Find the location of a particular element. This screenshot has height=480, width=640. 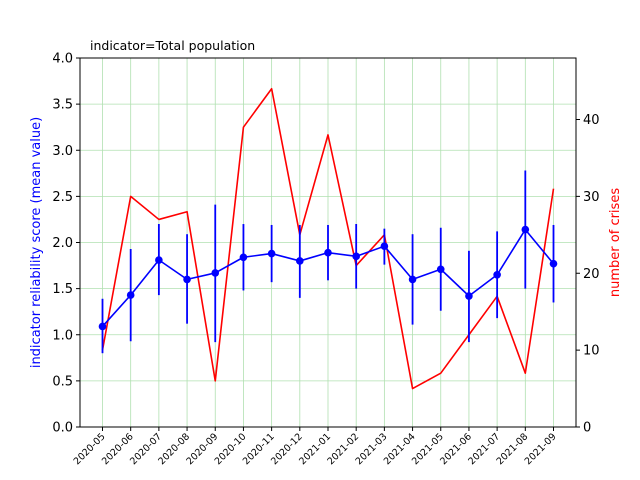

y-tick-label: 1.5 is located at coordinates (62, 289).